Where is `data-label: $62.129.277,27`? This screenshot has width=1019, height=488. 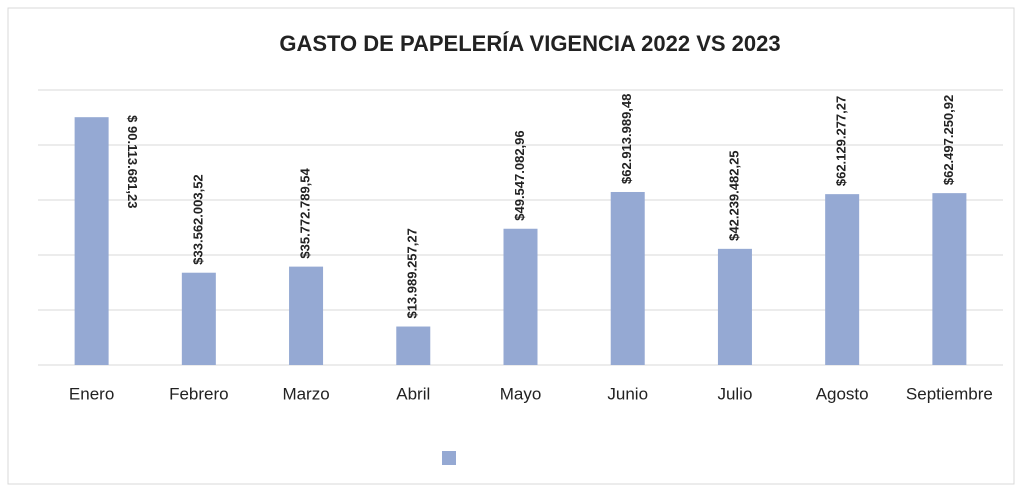 data-label: $62.129.277,27 is located at coordinates (841, 141).